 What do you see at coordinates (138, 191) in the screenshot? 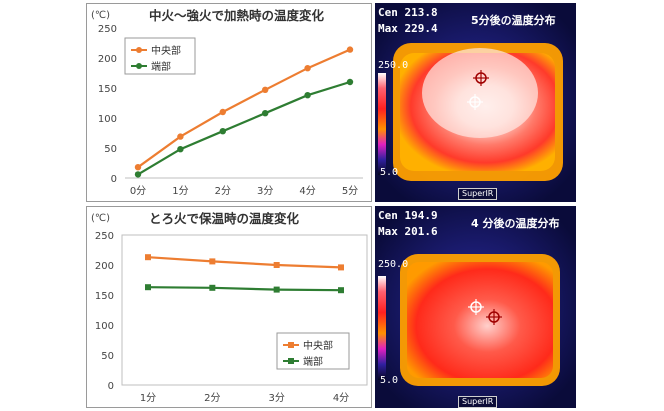
I see `x-tick-label: 0分` at bounding box center [138, 191].